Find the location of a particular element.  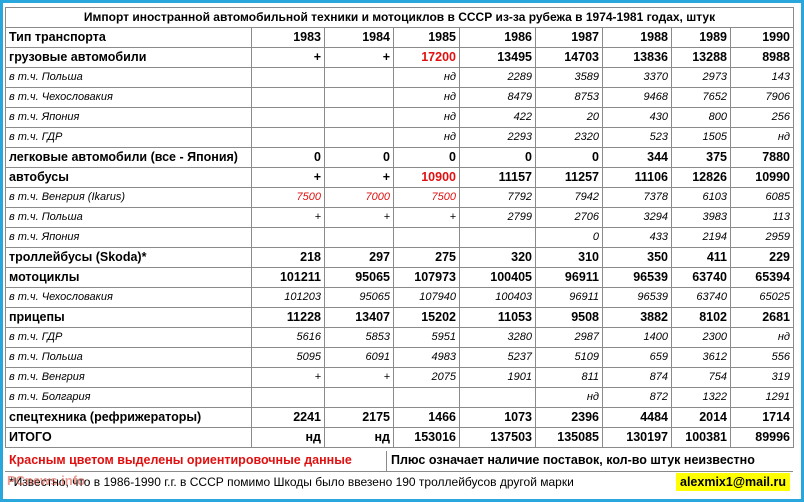

table-cell: 8753 is located at coordinates (569, 97).